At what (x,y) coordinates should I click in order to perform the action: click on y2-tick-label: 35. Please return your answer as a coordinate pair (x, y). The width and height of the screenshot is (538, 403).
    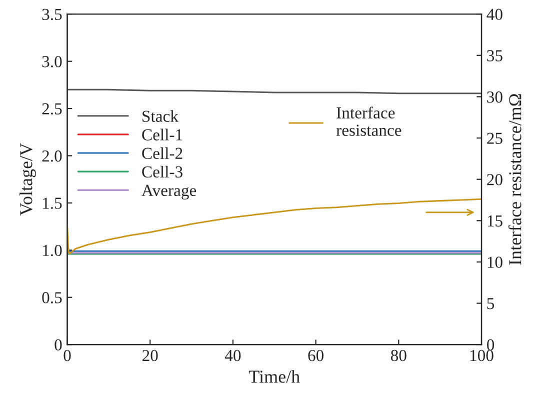
    Looking at the image, I should click on (494, 56).